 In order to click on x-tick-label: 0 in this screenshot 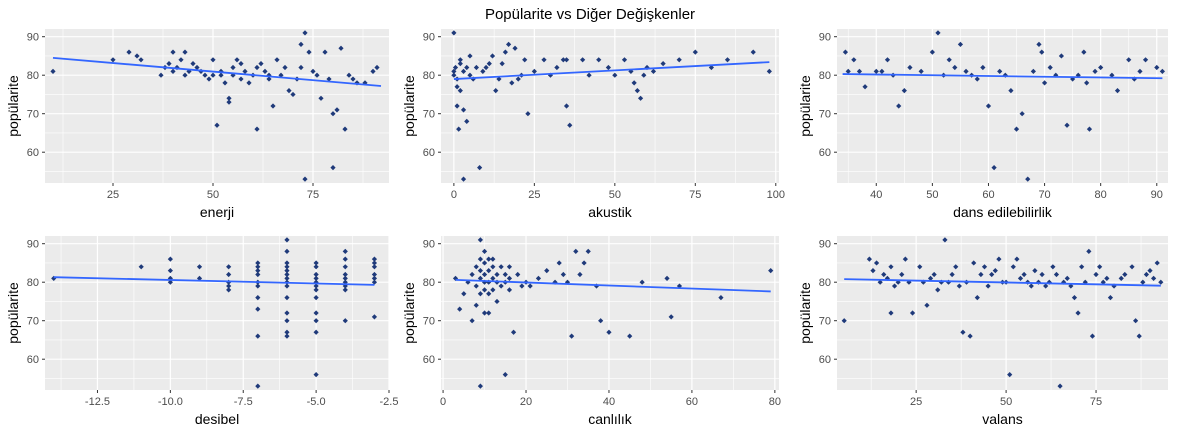, I will do `click(454, 195)`.